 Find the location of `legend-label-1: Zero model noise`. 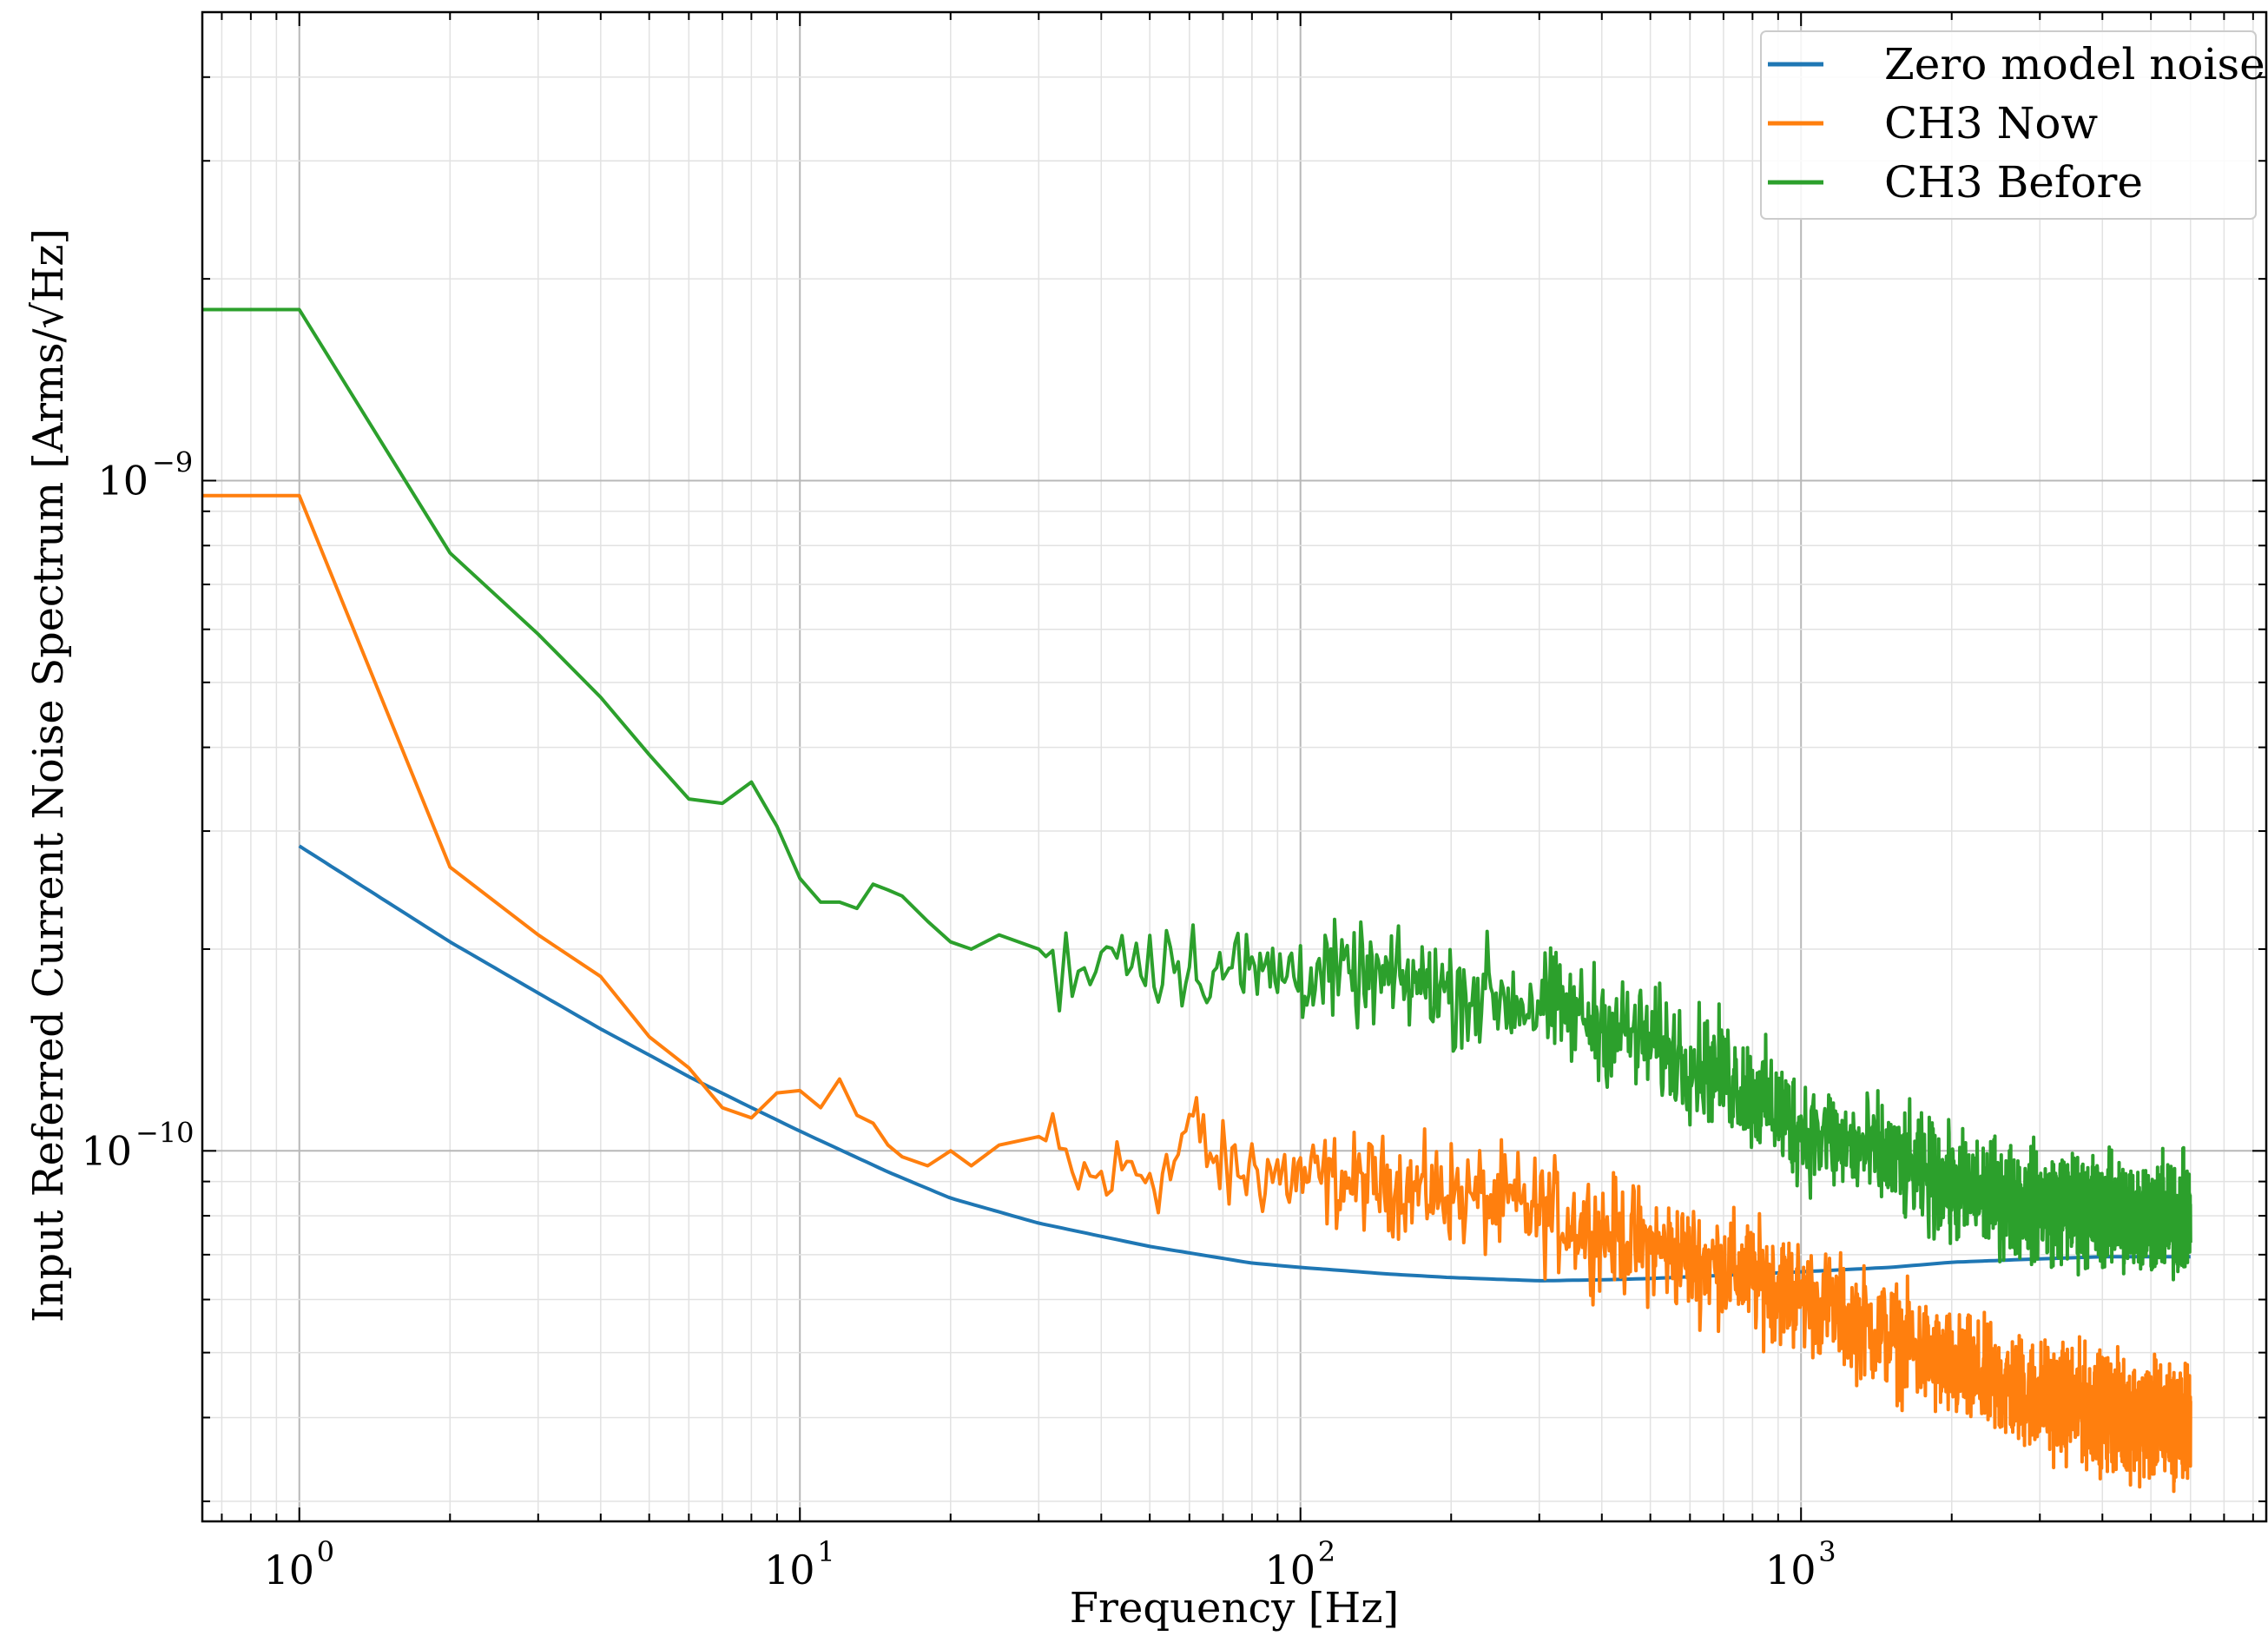

legend-label-1: Zero model noise is located at coordinates (2074, 64).